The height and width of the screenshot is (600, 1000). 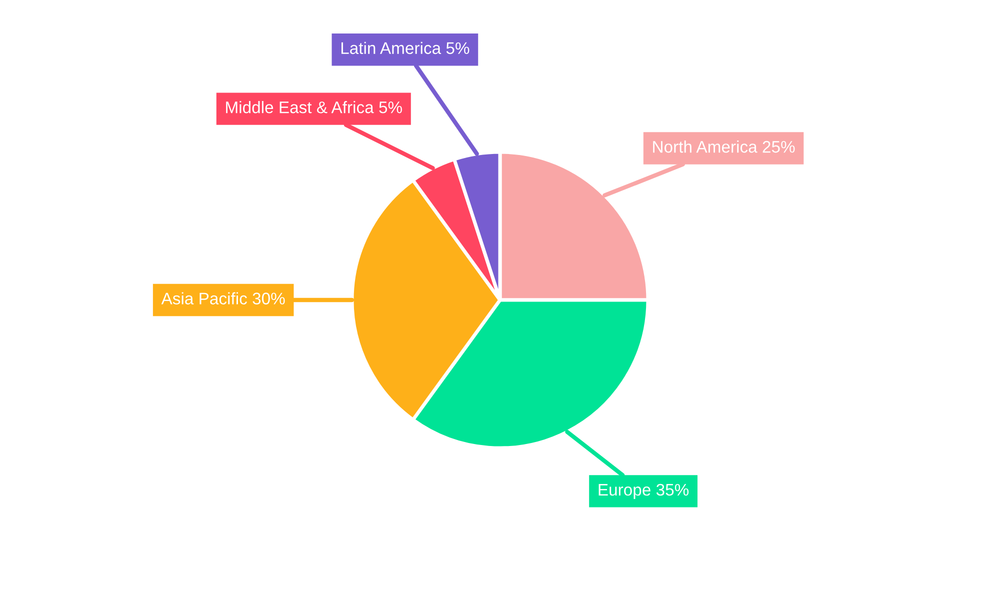 I want to click on slice-label: Asia Pacific 30%, so click(x=223, y=298).